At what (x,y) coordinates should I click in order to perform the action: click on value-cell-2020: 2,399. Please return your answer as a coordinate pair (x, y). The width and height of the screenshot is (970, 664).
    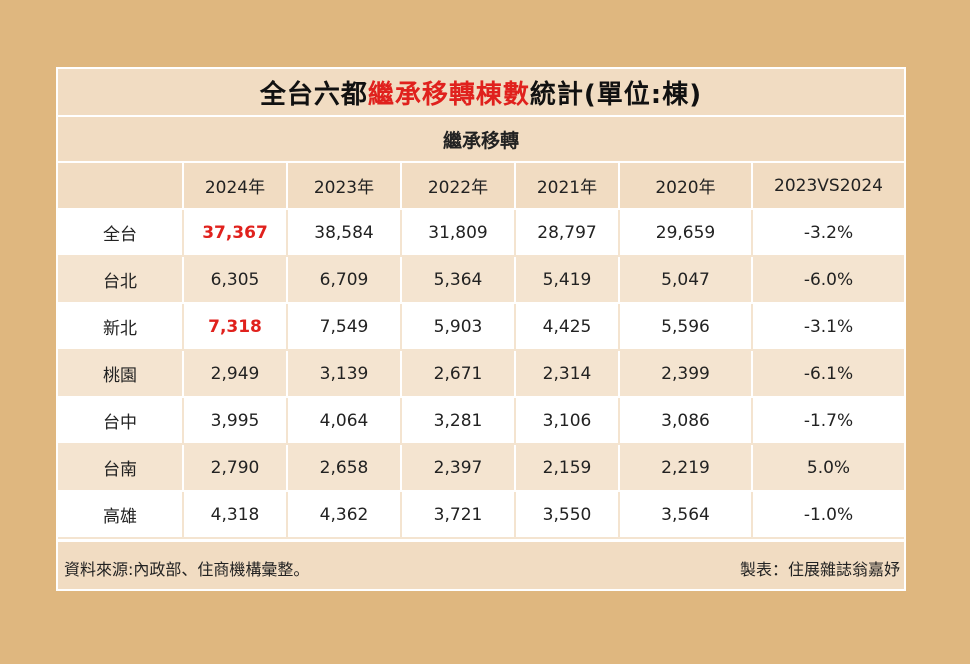
    Looking at the image, I should click on (686, 374).